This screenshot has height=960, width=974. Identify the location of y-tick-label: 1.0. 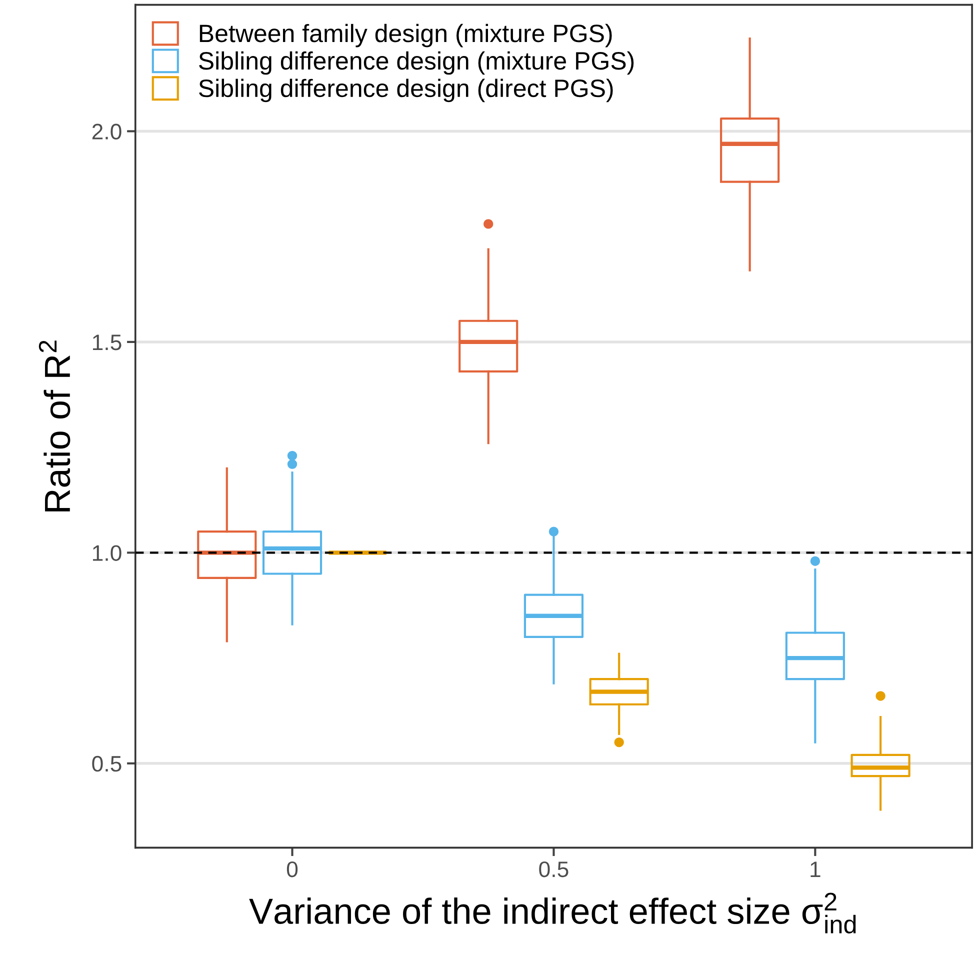
(107, 553).